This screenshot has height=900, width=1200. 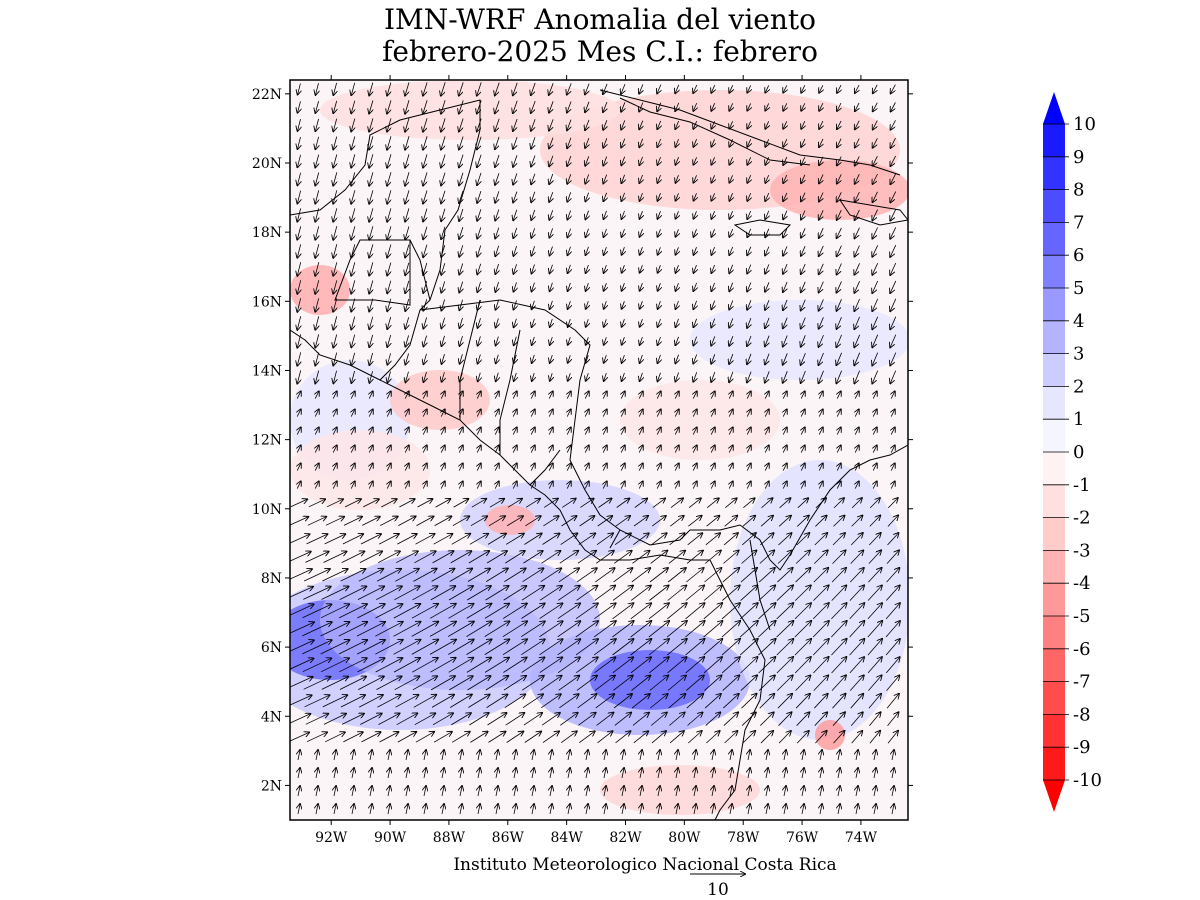 I want to click on colorbar-bottom-arrow, so click(x=1054, y=796).